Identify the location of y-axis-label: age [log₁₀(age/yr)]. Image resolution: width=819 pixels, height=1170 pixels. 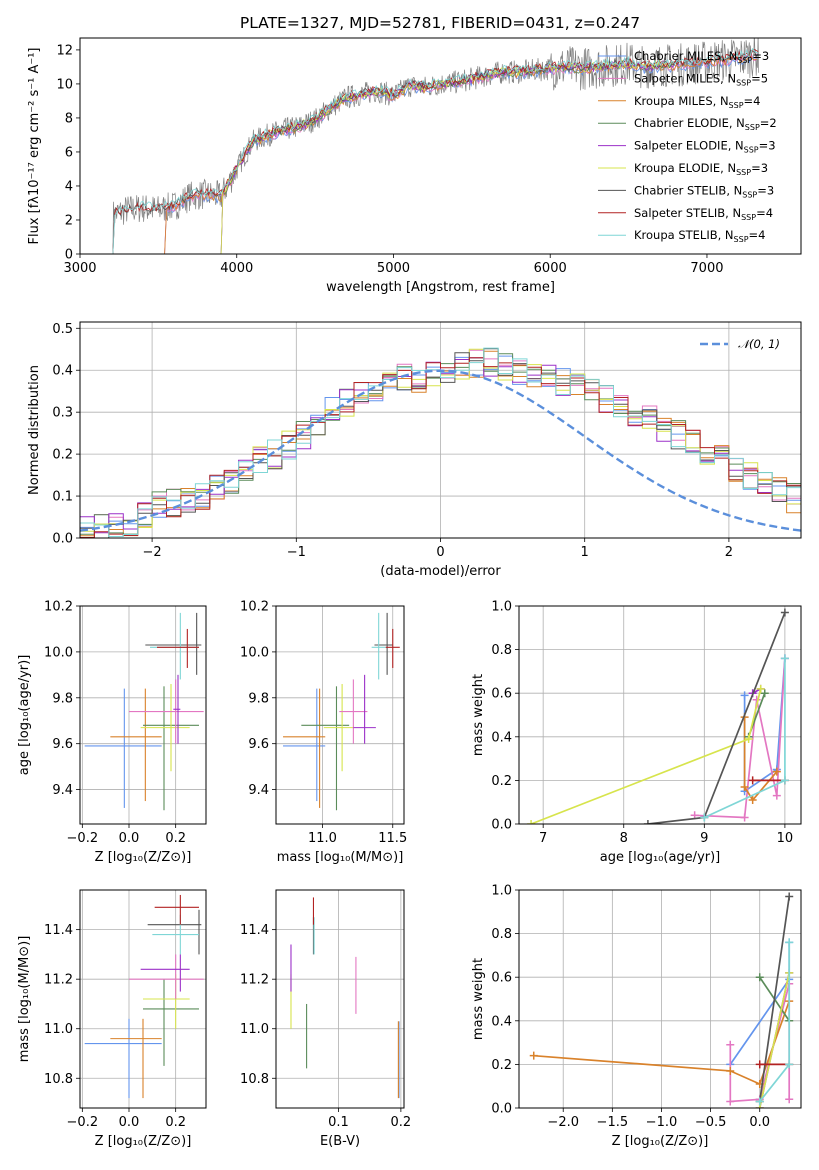
(24, 715).